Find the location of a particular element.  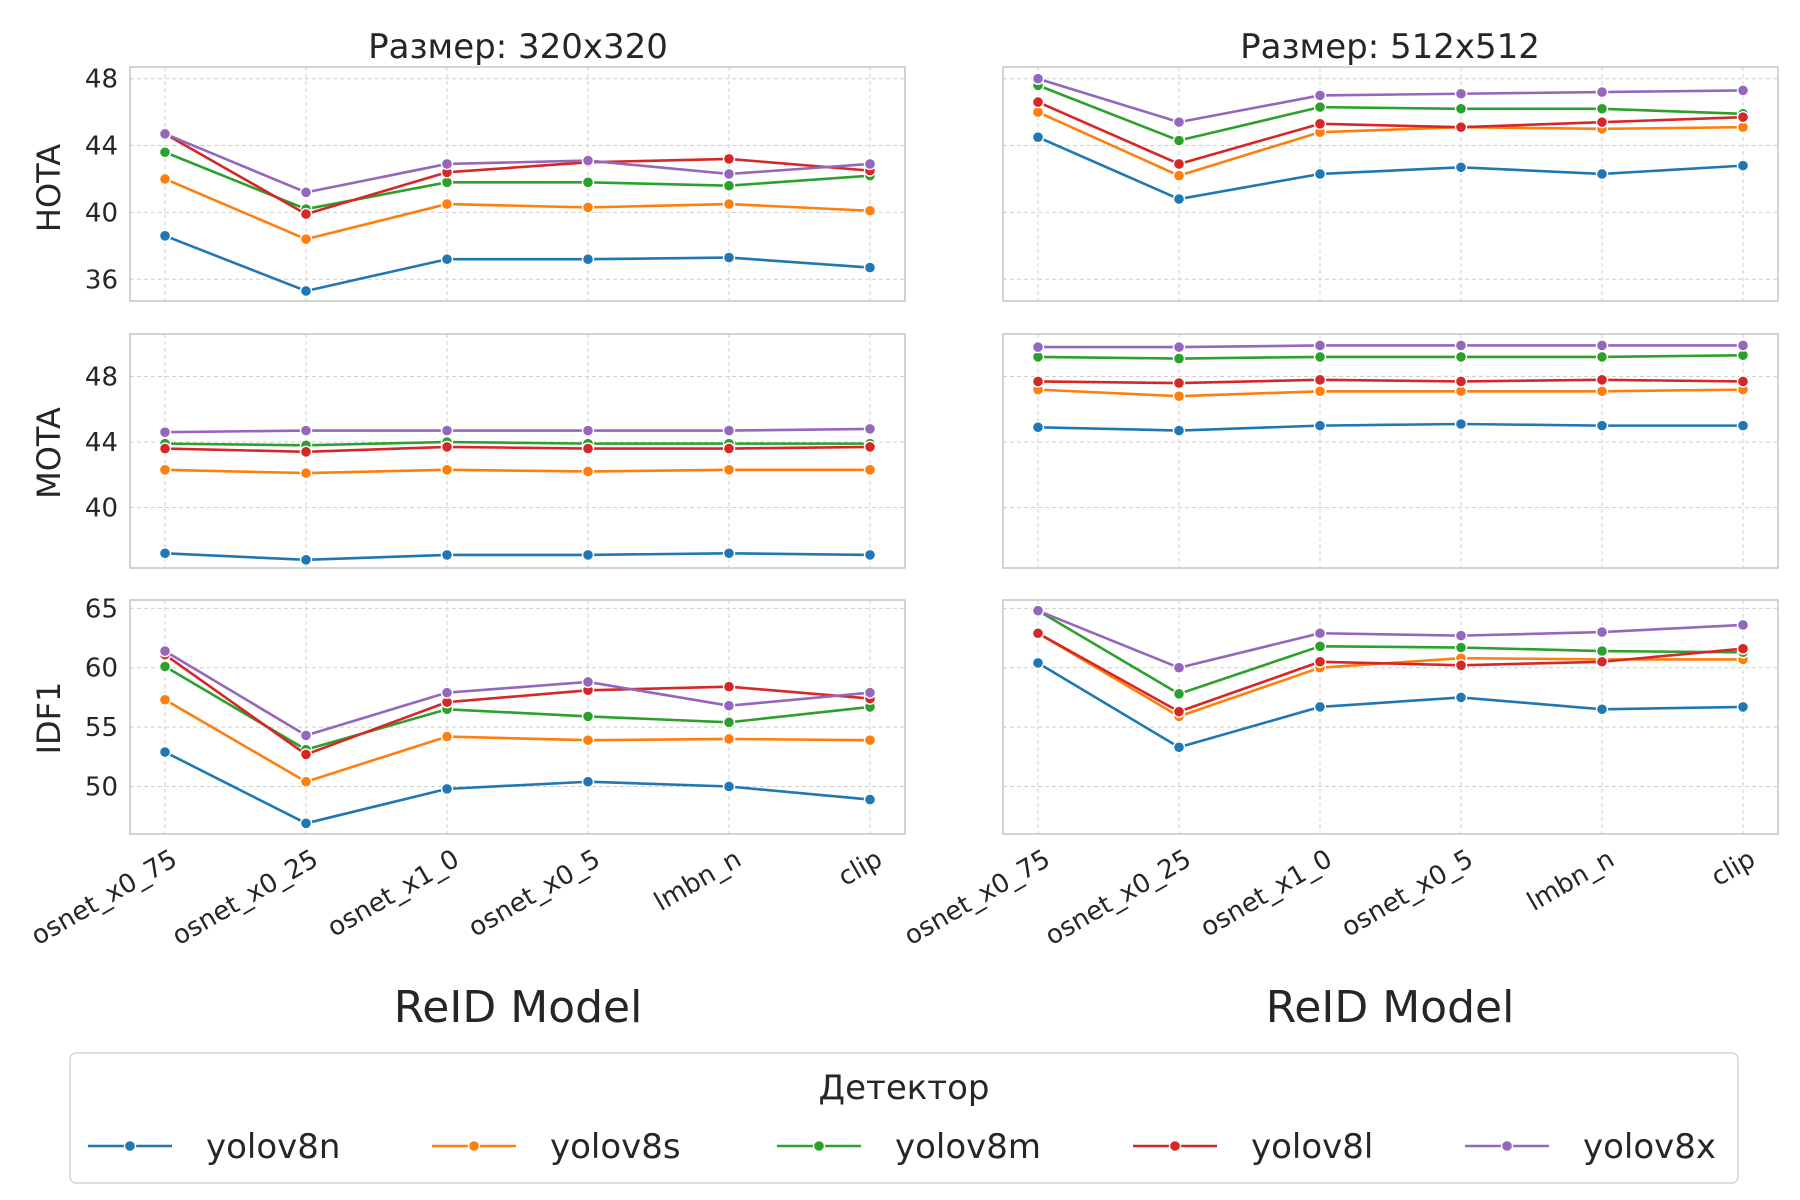

y-label-mota: MOTA is located at coordinates (49, 453).